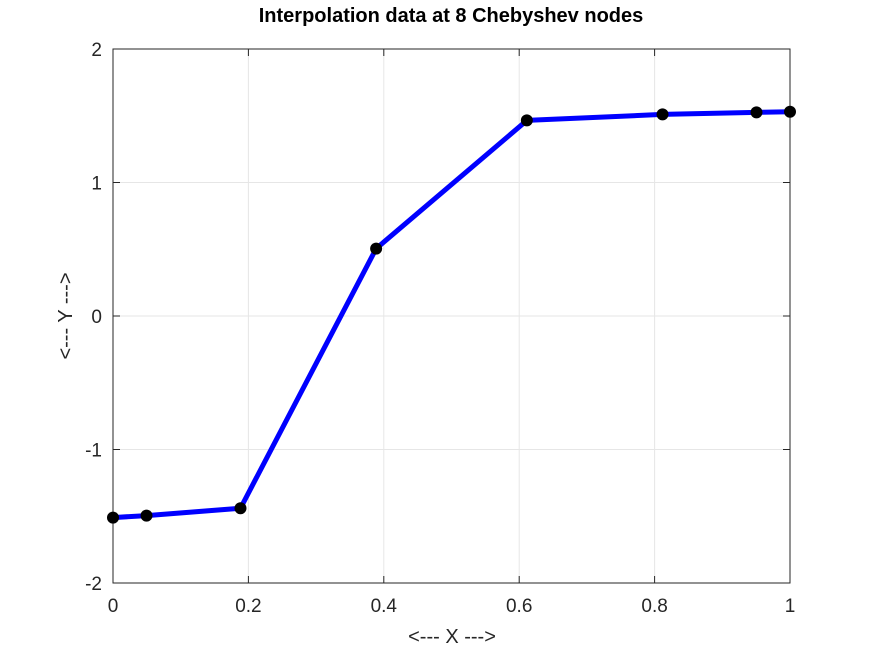  I want to click on x-tick-label: 0.2, so click(248, 606).